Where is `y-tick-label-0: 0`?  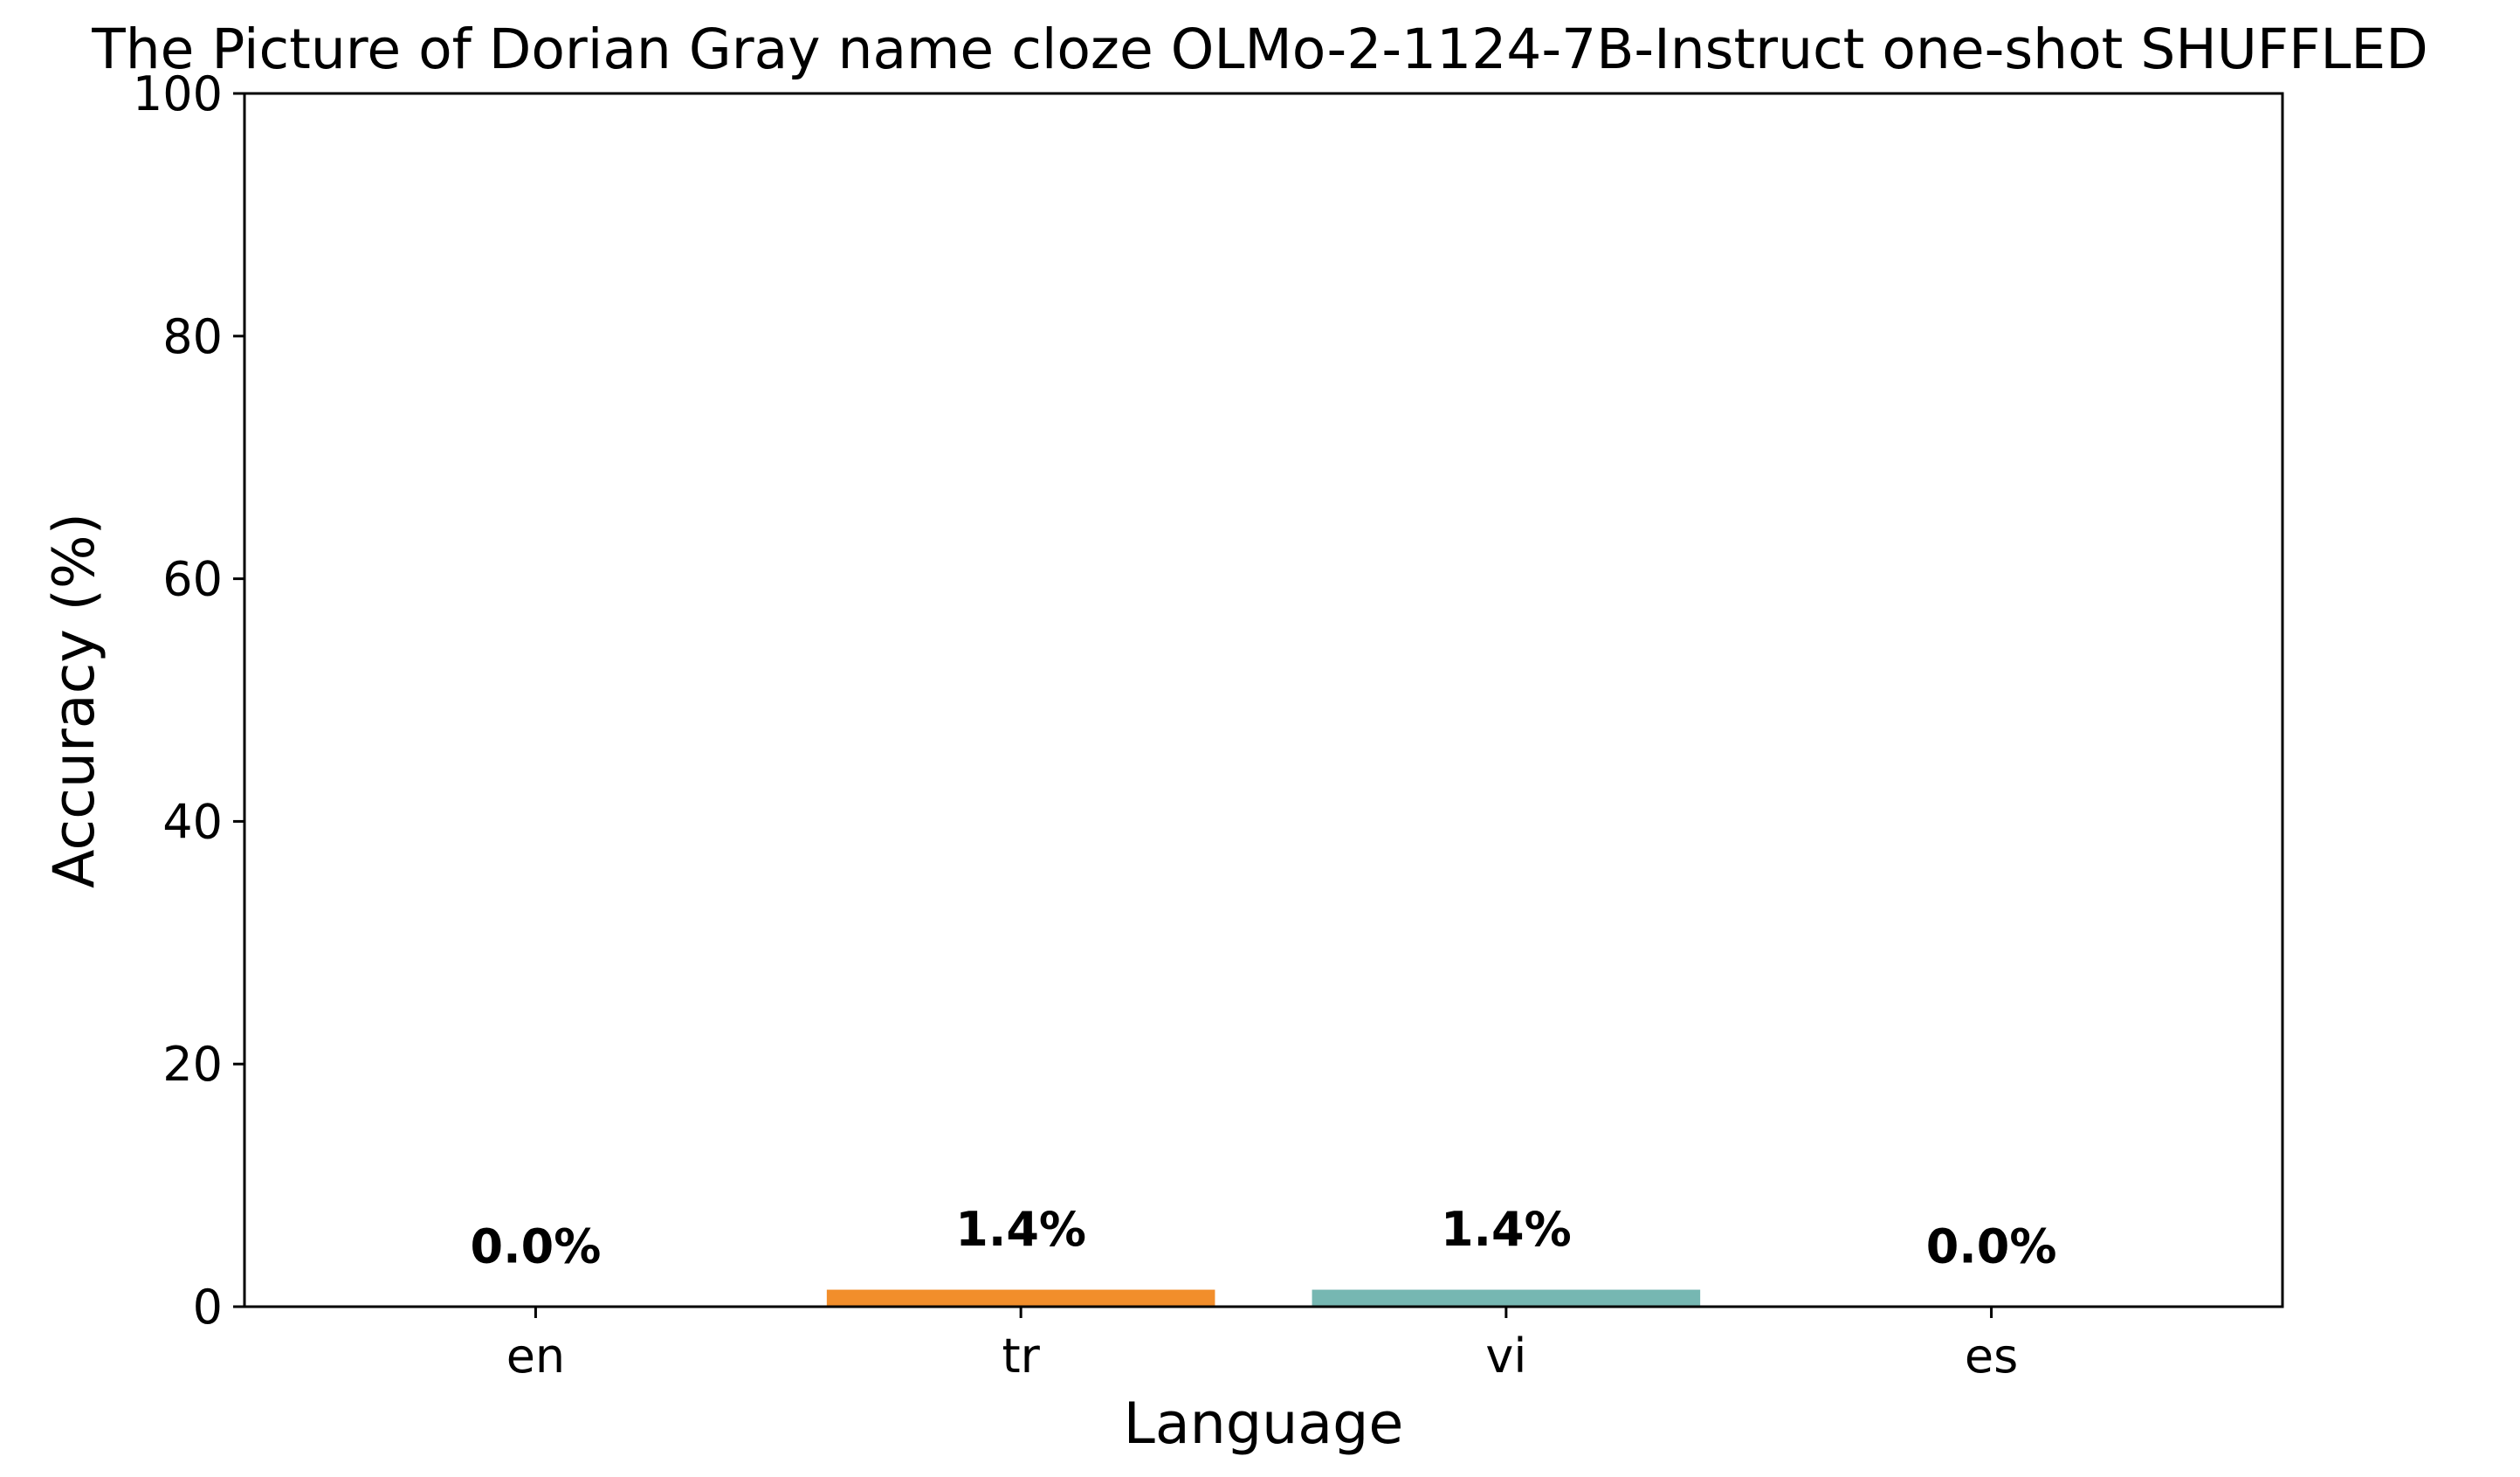 y-tick-label-0: 0 is located at coordinates (208, 1307).